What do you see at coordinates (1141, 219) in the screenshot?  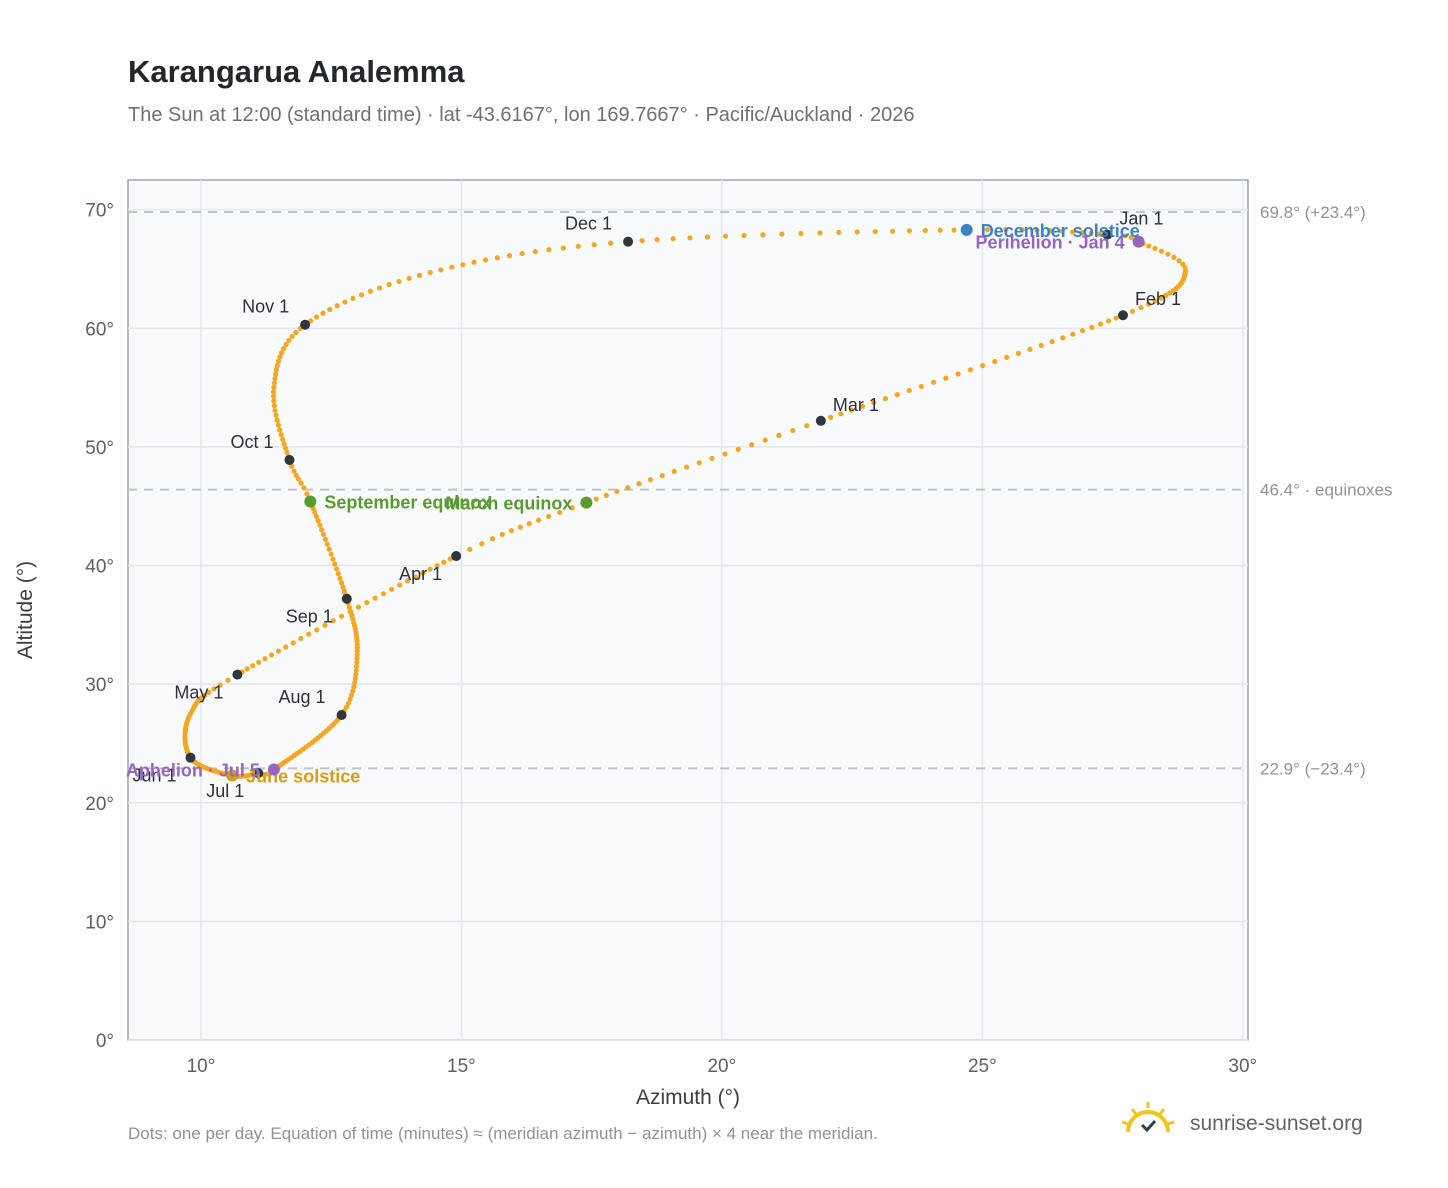 I see `month-marker-label: Jan 1` at bounding box center [1141, 219].